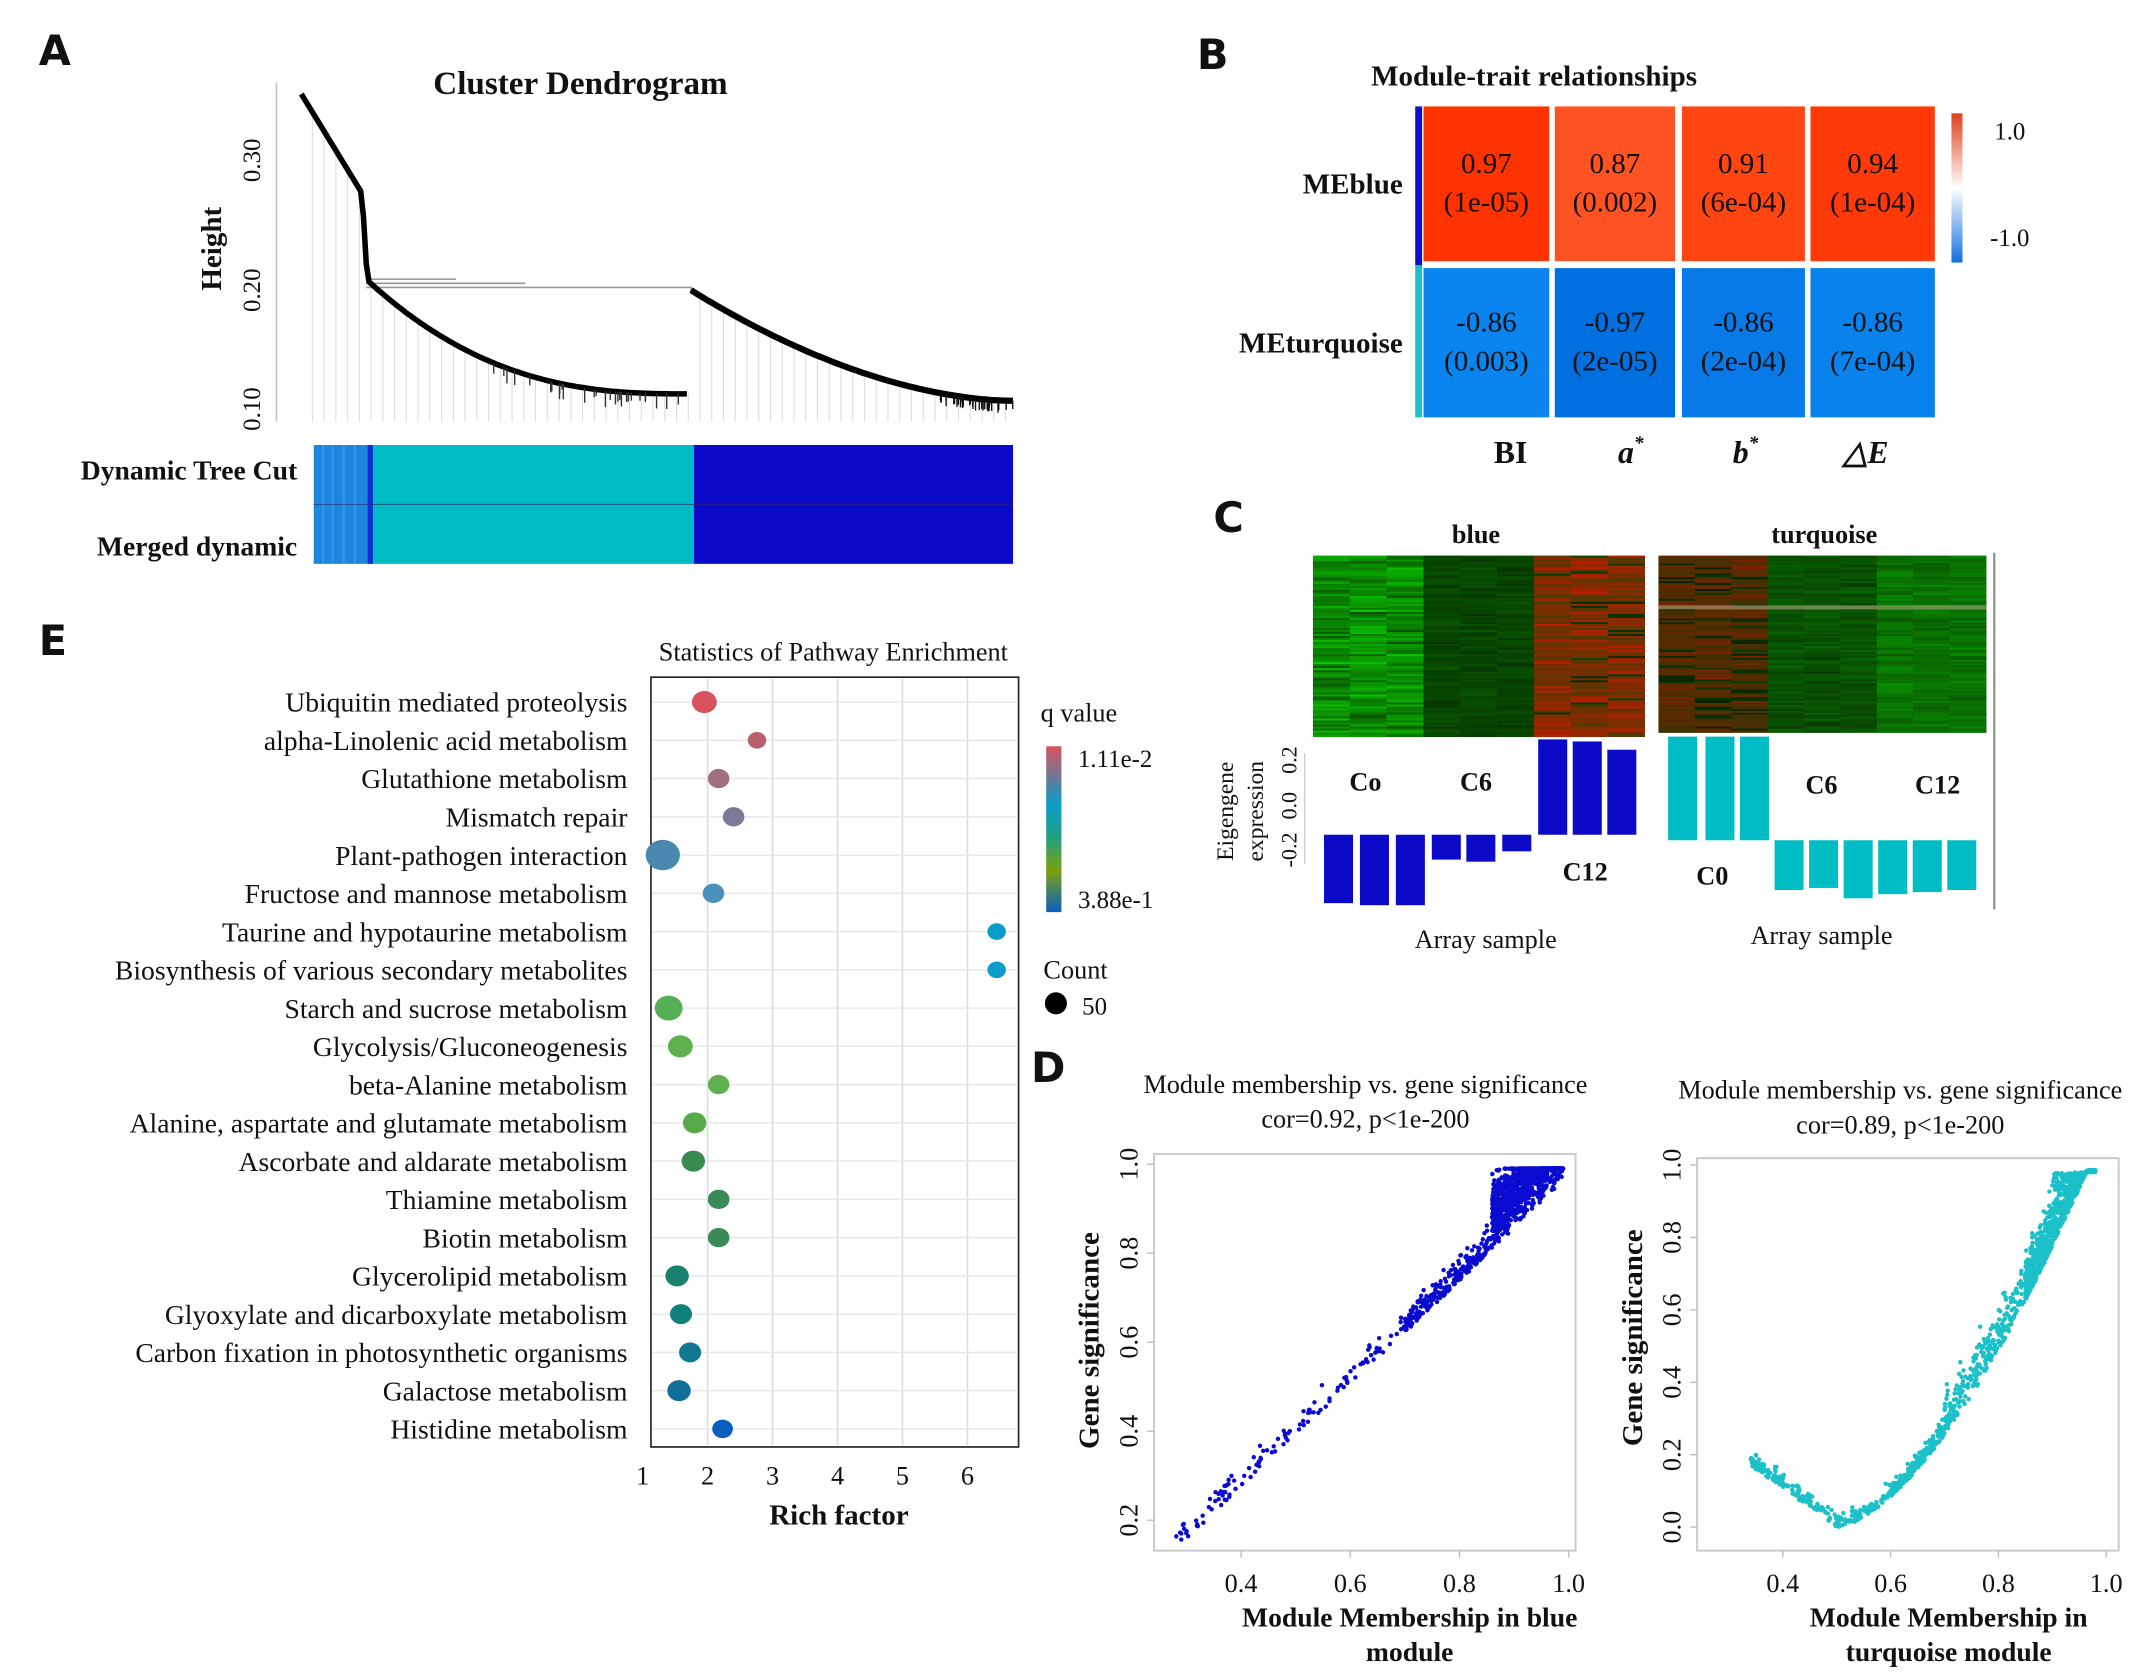 This screenshot has width=2156, height=1675. I want to click on column-label: △E, so click(1865, 452).